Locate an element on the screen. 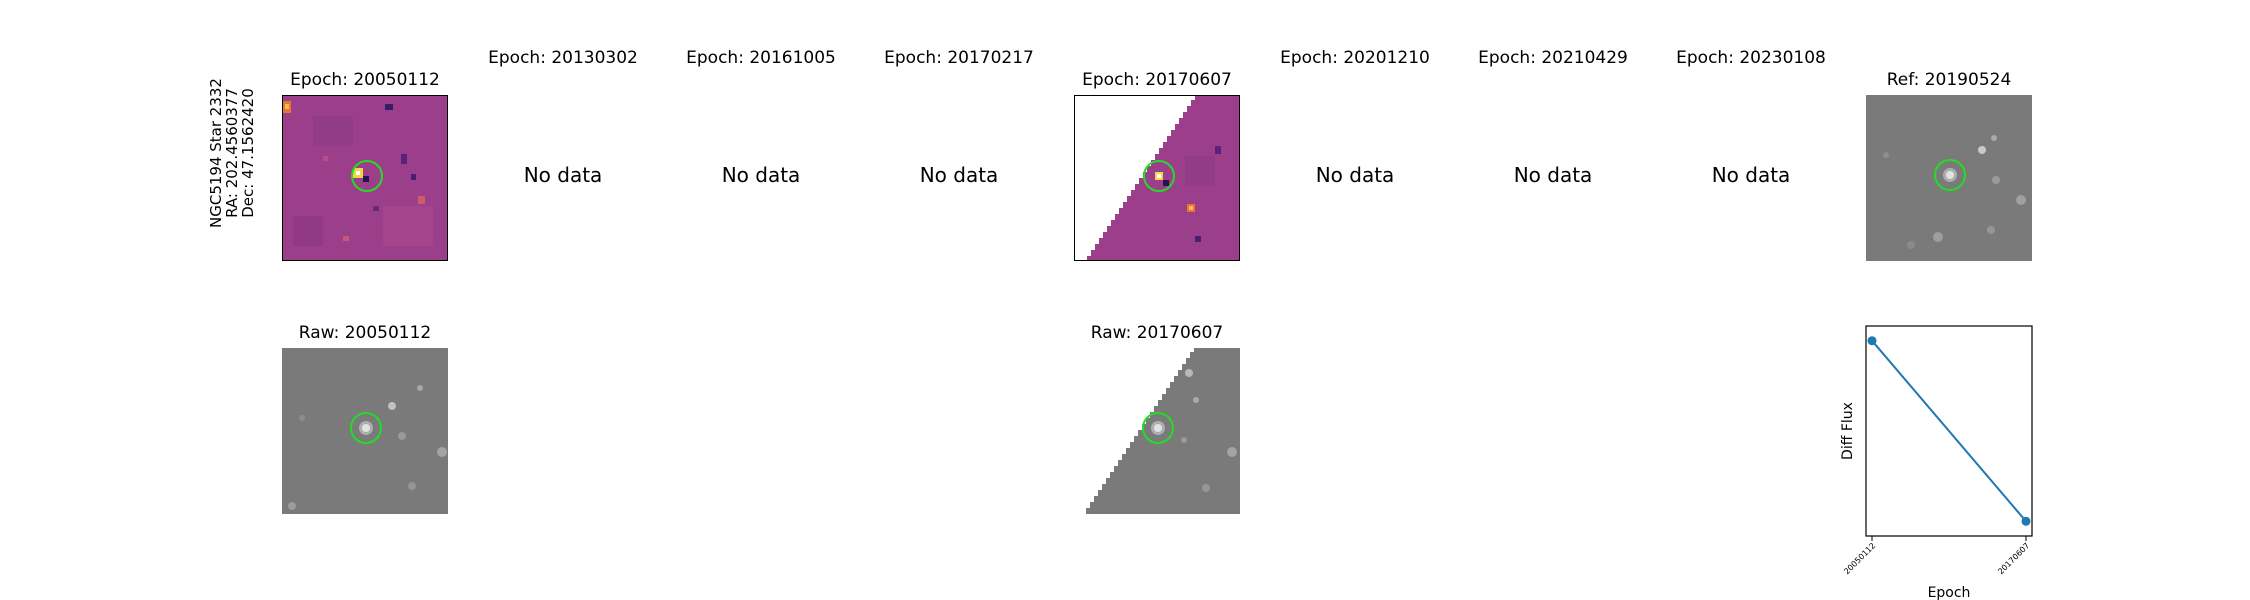 Image resolution: width=2250 pixels, height=600 pixels. no-data-label-8: No data is located at coordinates (1751, 175).